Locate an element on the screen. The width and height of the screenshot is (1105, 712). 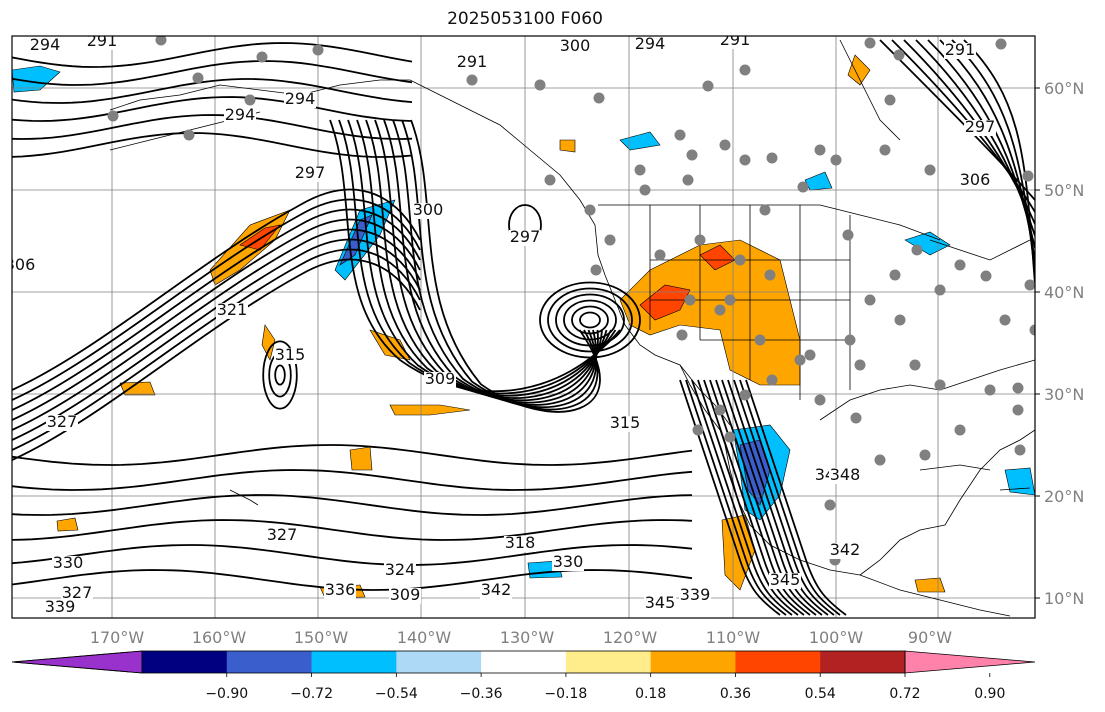
lon-tick-label: 150°W is located at coordinates (321, 637).